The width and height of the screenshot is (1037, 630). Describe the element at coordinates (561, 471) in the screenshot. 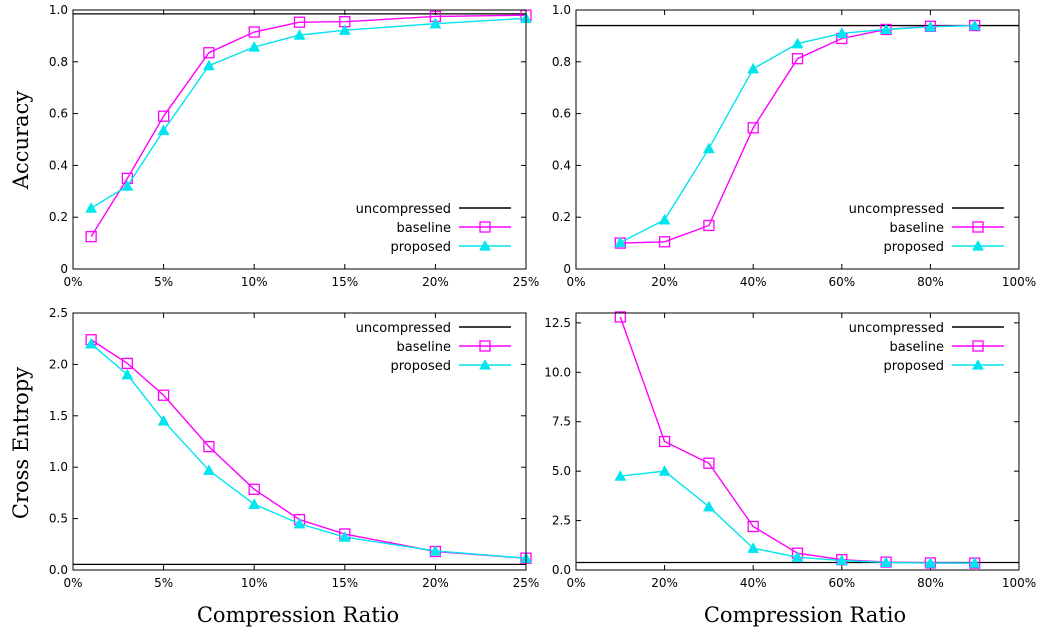

I see `y-tick-label: 5.0` at that location.